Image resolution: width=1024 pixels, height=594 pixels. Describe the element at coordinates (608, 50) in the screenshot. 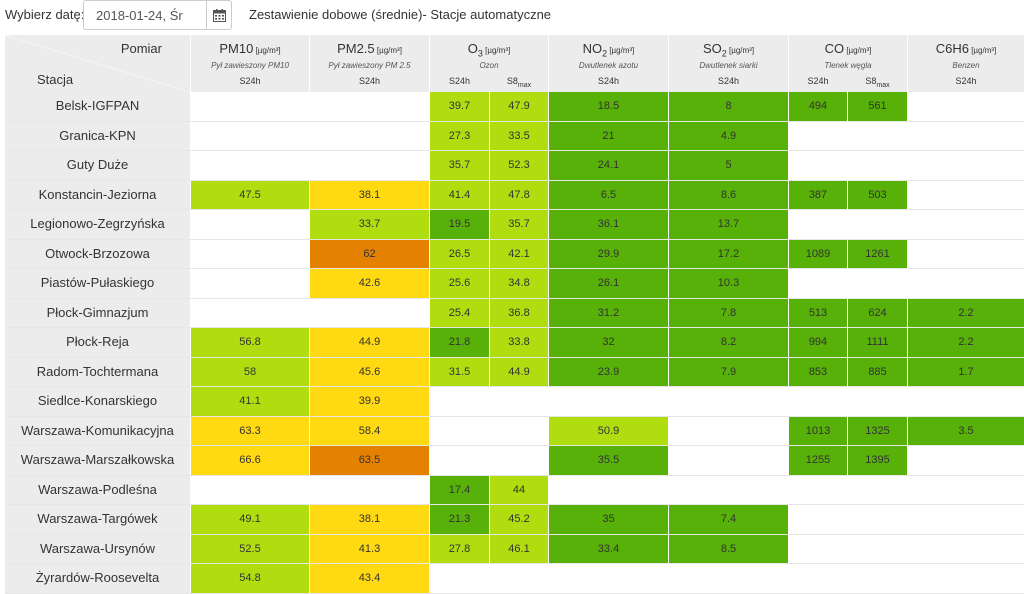

I see `pollutant-name: NO2 [µg/m³]` at that location.